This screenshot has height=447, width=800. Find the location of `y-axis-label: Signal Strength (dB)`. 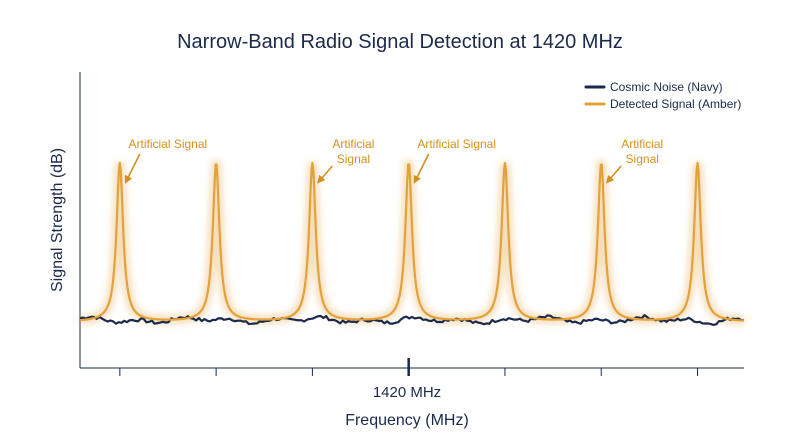

y-axis-label: Signal Strength (dB) is located at coordinates (57, 220).